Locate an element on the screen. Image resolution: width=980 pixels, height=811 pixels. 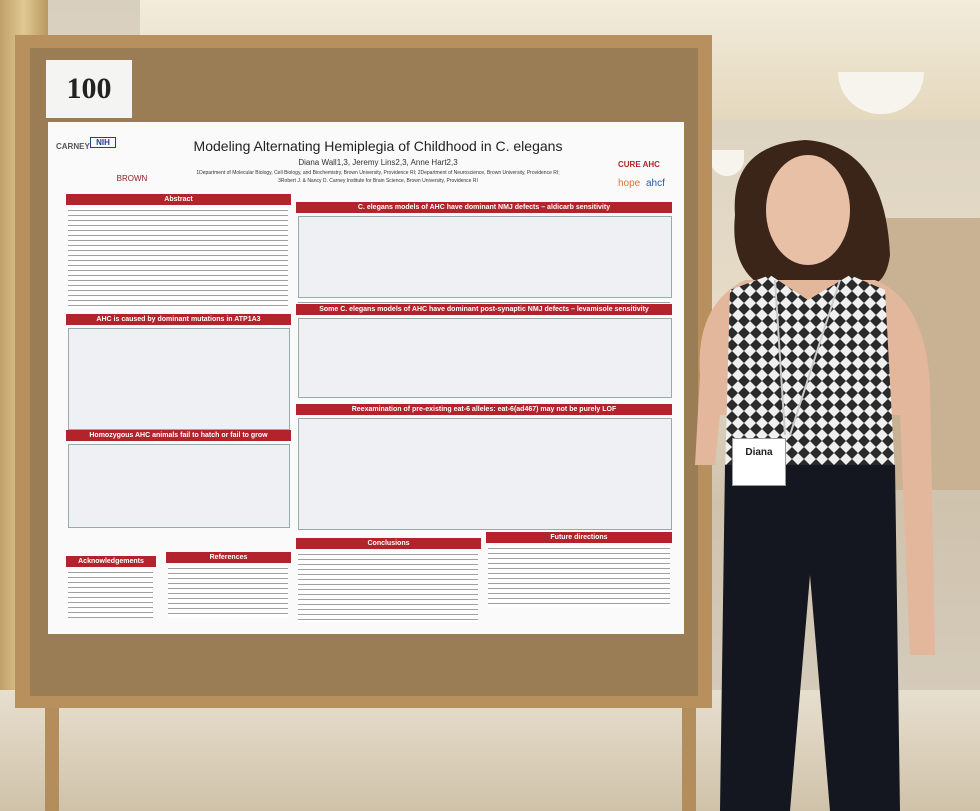
section-header: Conclusions is located at coordinates (388, 543).